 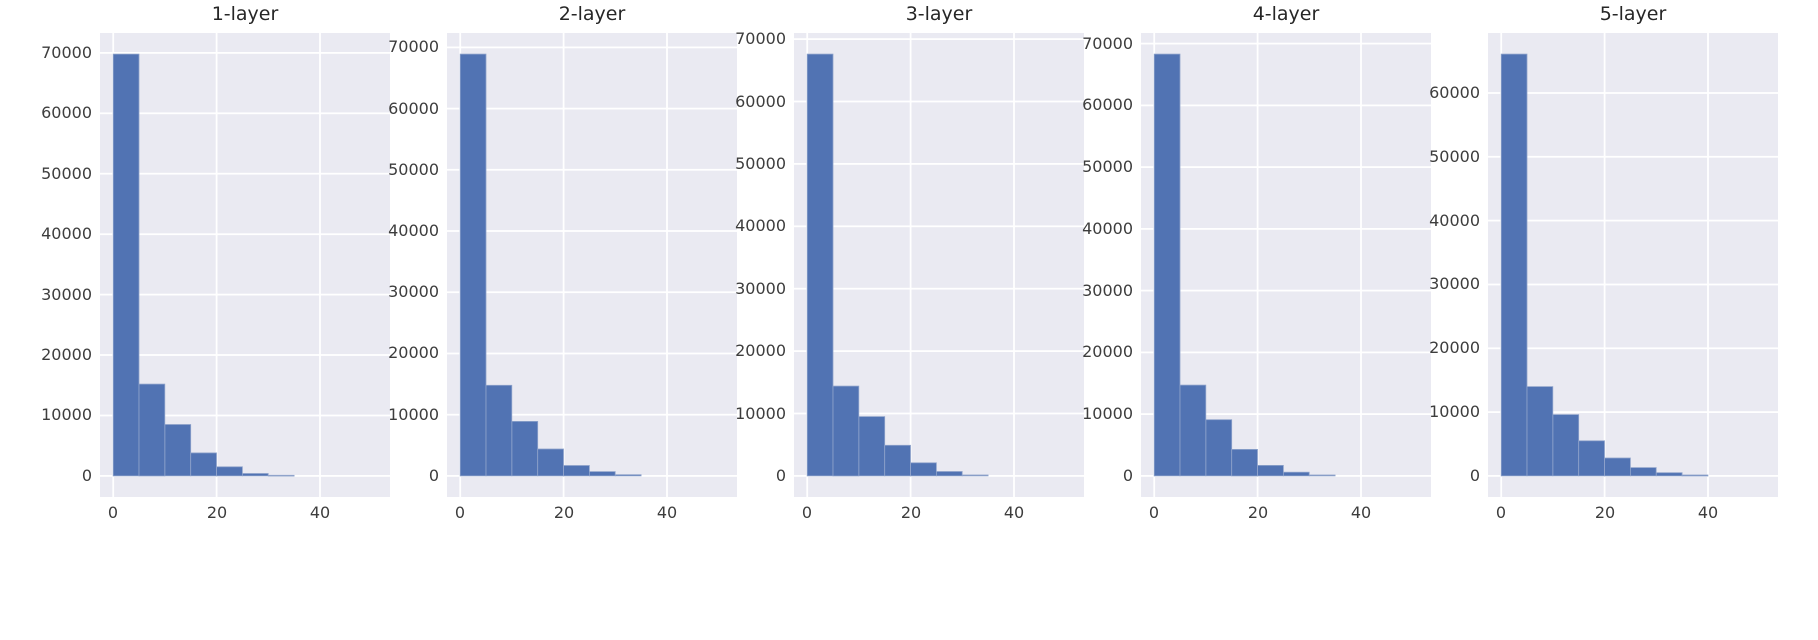 I want to click on y-tick-label: 0, so click(x=780, y=475).